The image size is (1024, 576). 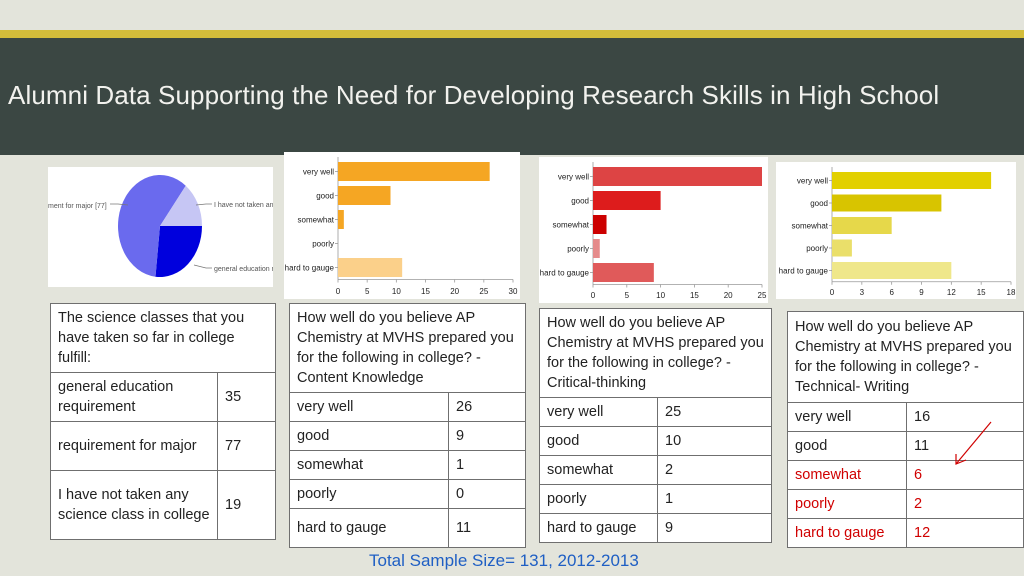 I want to click on table-row: good 10, so click(x=655, y=441).